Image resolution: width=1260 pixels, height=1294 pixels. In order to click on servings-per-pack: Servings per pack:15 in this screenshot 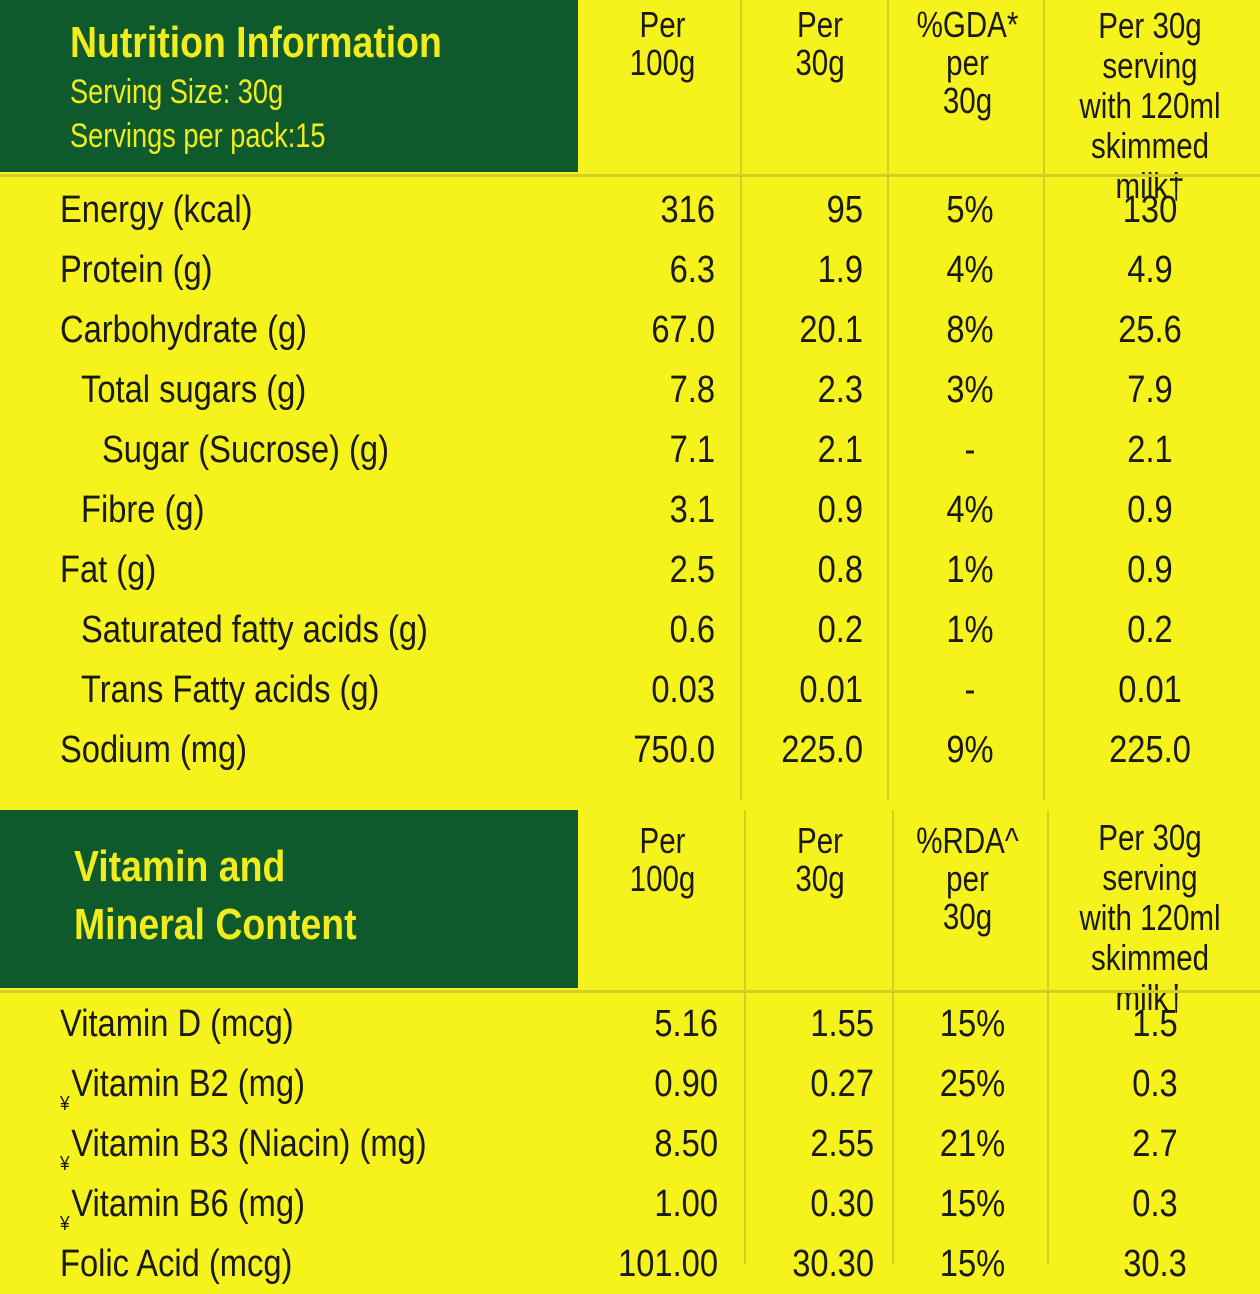, I will do `click(198, 136)`.